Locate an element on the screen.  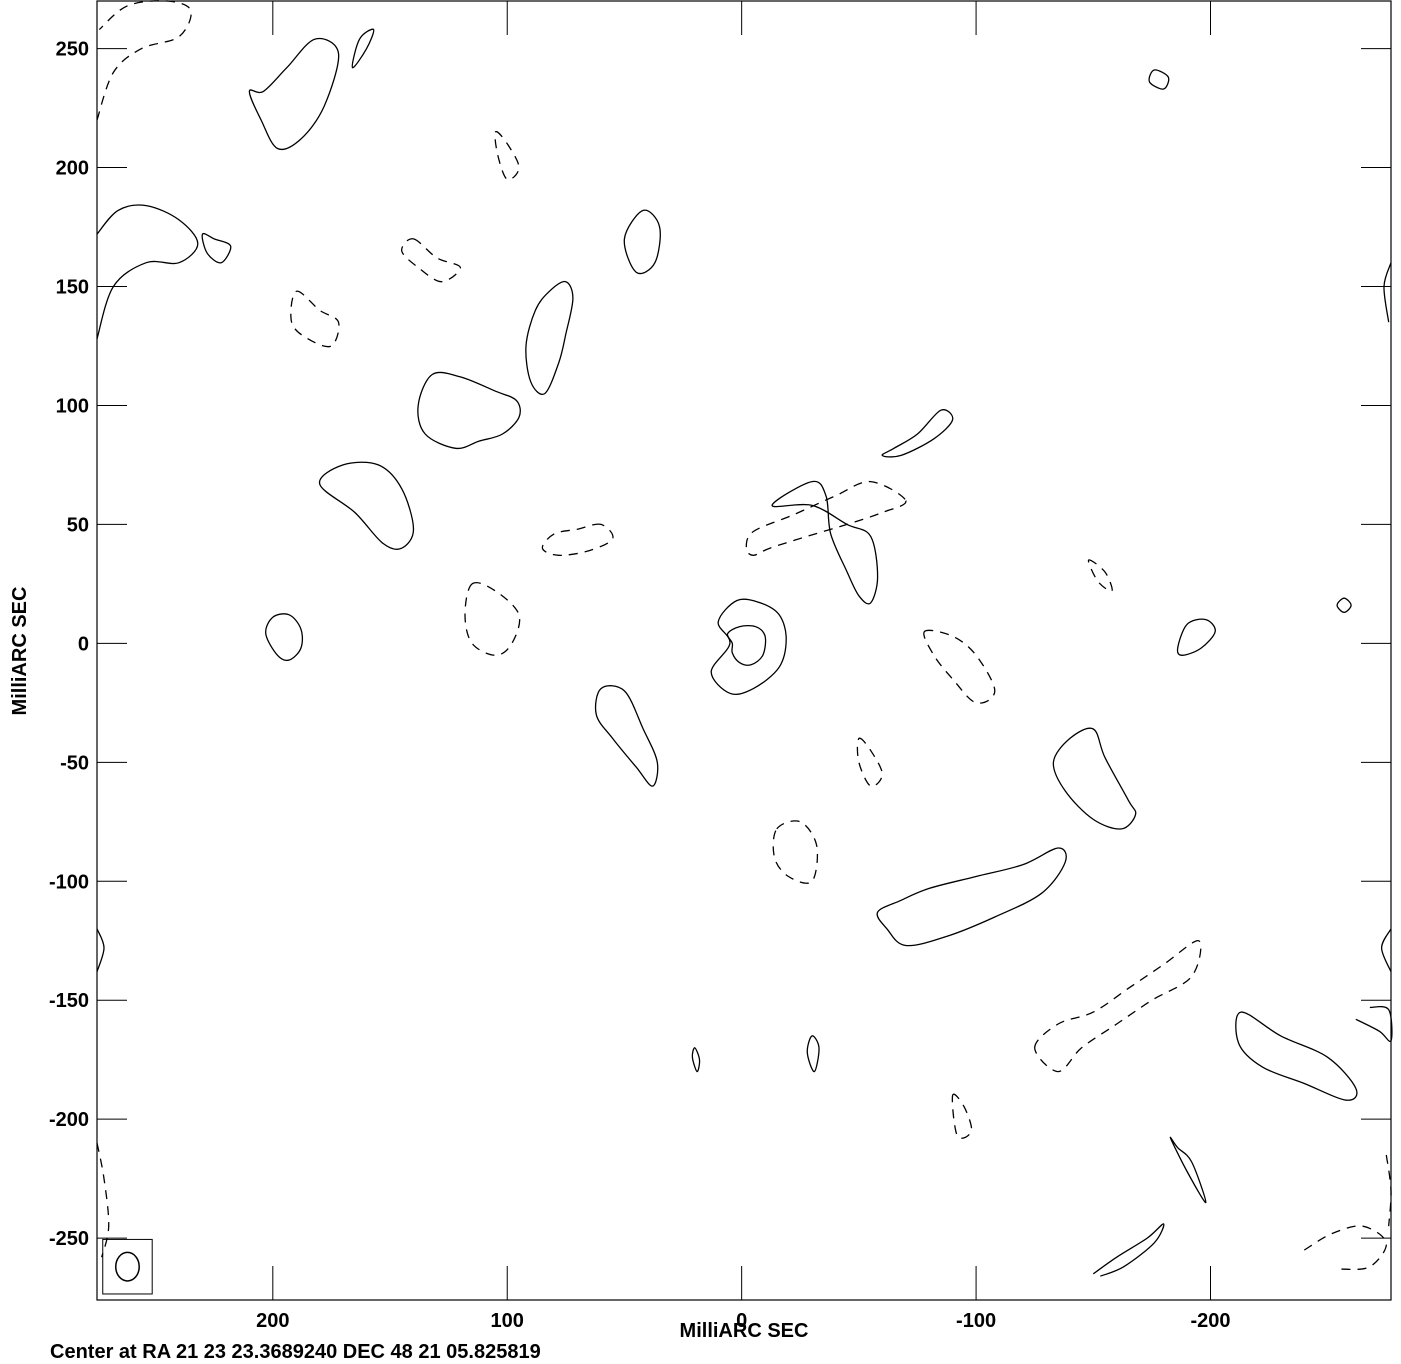
y-tick-label: -250 is located at coordinates (69, 1239).